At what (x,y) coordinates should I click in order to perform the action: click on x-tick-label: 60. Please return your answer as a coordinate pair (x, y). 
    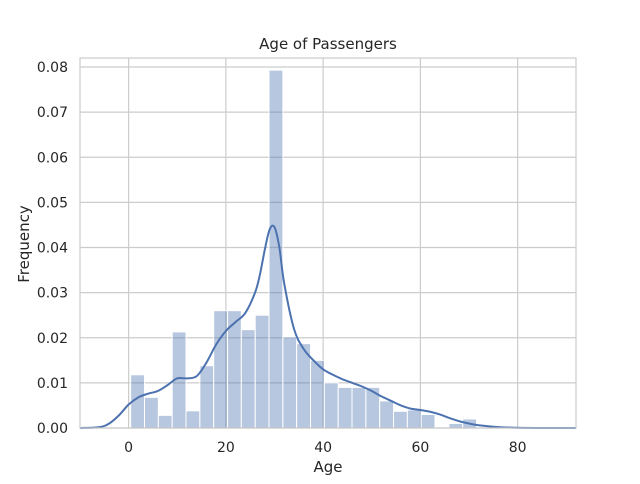
    Looking at the image, I should click on (420, 448).